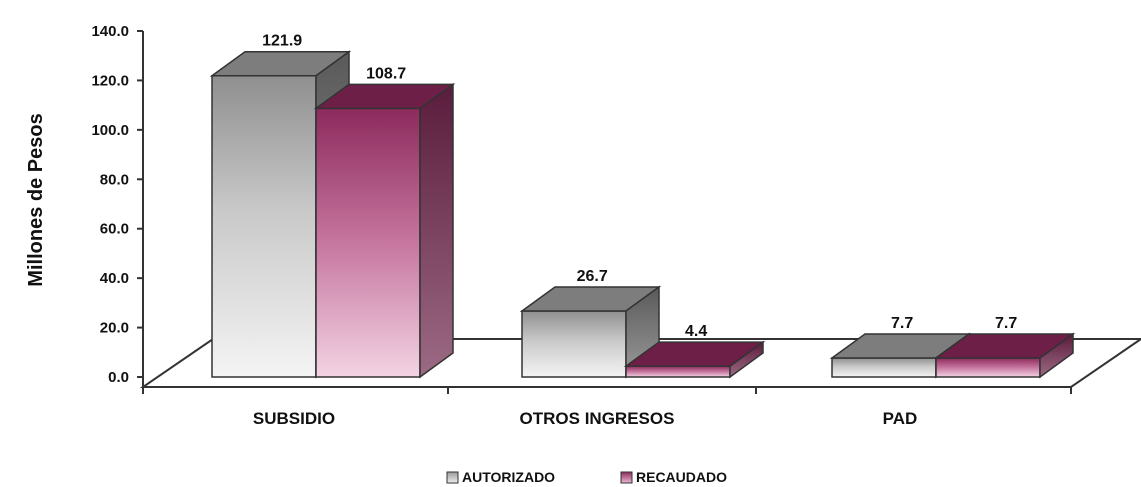  Describe the element at coordinates (626, 477) in the screenshot. I see `legend-swatch-recaudado` at that location.